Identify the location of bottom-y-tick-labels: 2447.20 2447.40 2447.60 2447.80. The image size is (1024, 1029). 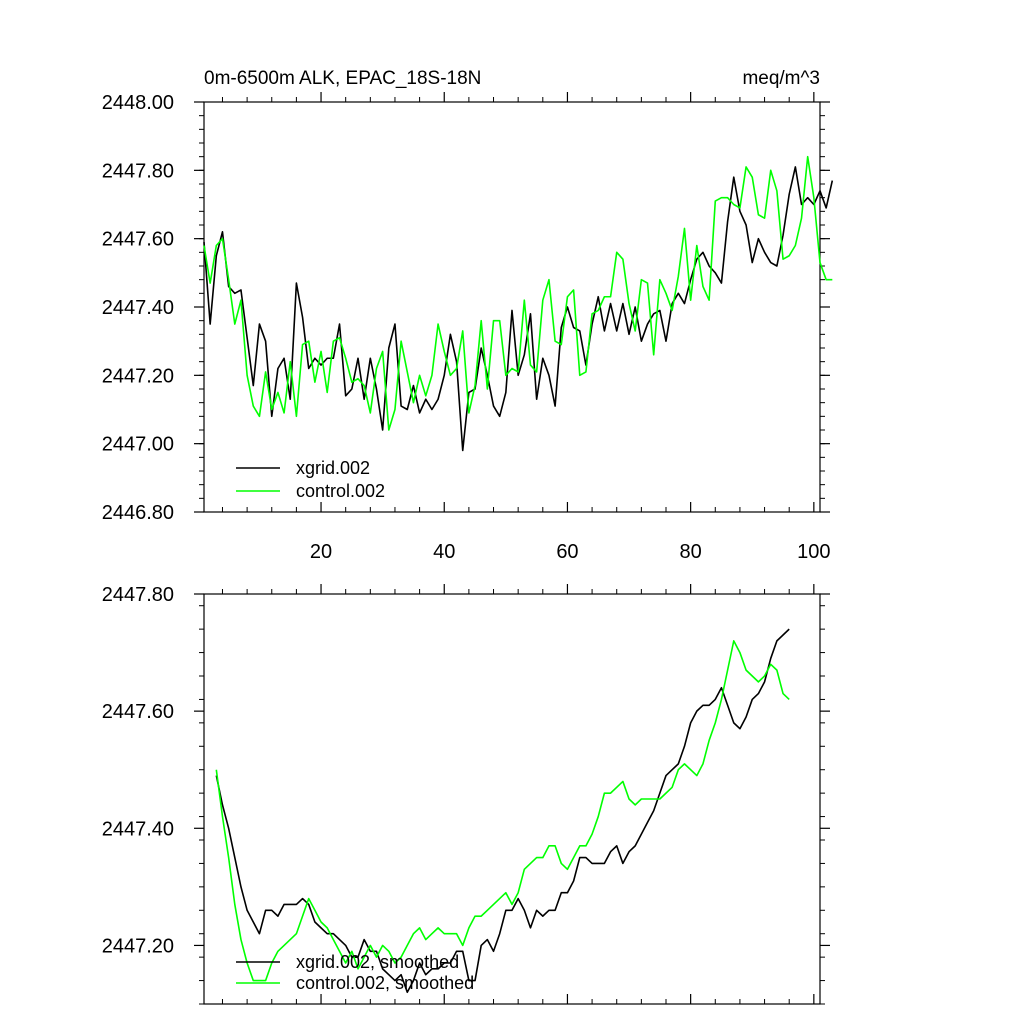
(138, 770).